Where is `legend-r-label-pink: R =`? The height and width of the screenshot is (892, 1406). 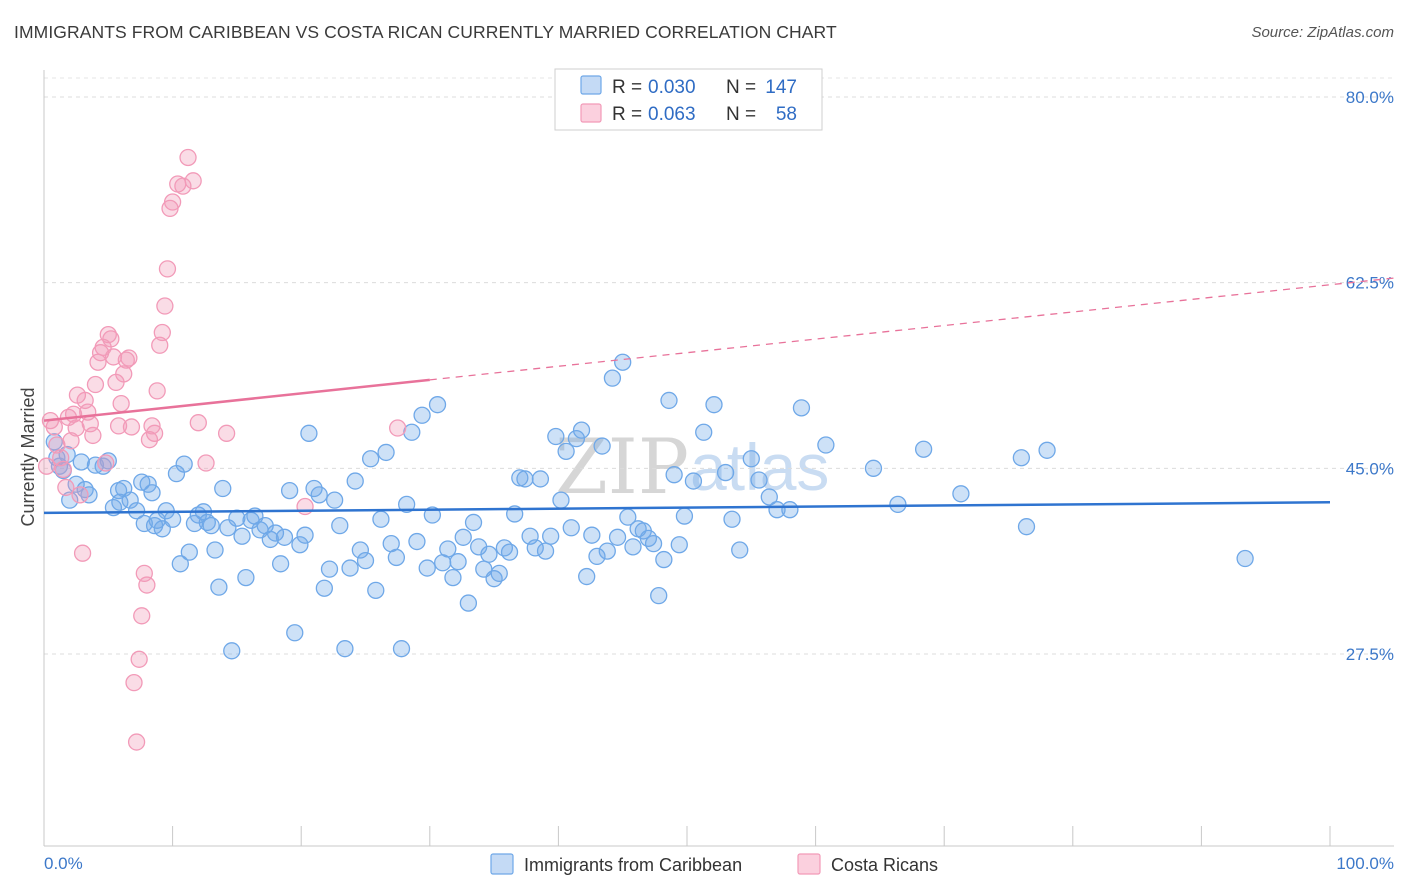 legend-r-label-pink: R = is located at coordinates (627, 114).